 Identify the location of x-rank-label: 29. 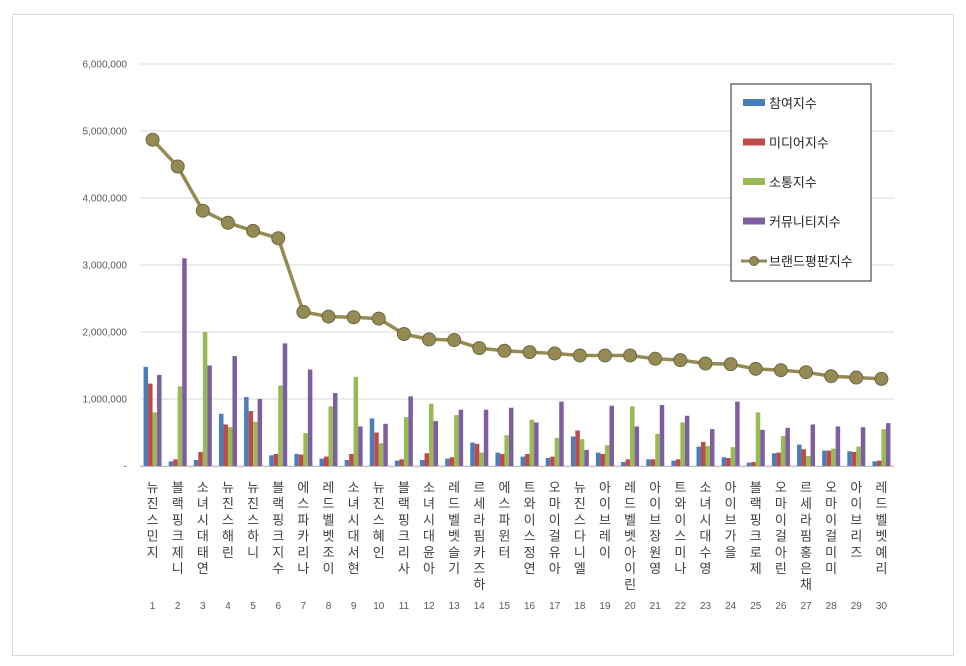
(857, 606).